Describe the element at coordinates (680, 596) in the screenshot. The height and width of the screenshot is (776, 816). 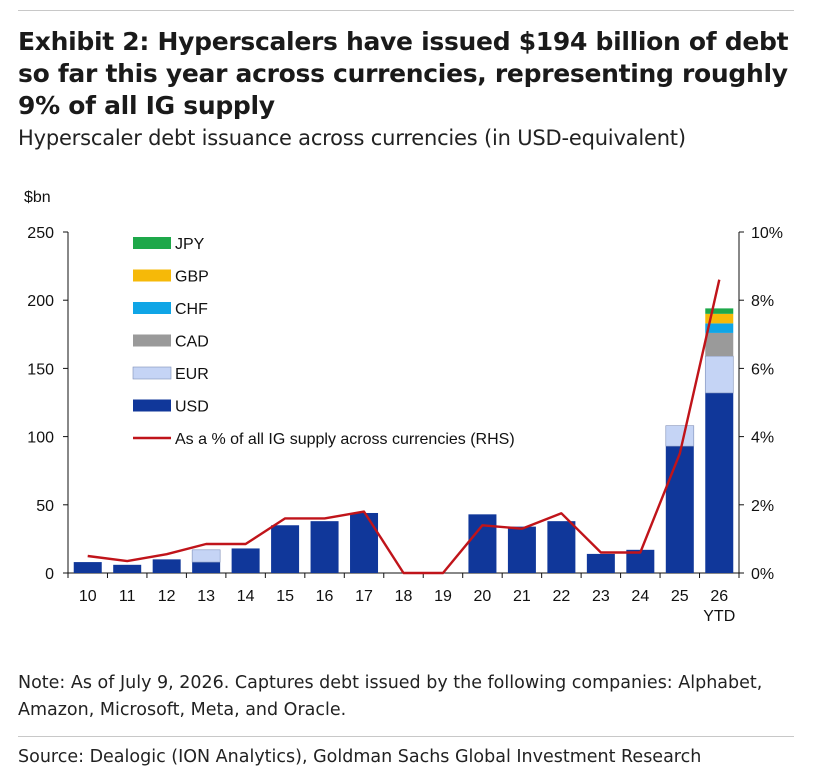
I see `x-axis-tick-label: 25` at that location.